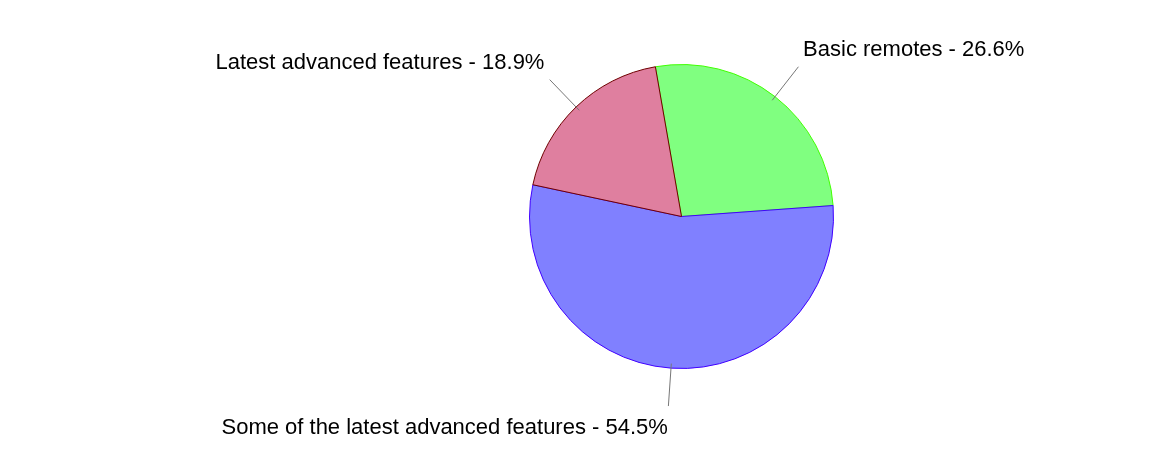 The image size is (1159, 460). I want to click on slice-label: Some of the latest advanced features - 54.5%, so click(444, 426).